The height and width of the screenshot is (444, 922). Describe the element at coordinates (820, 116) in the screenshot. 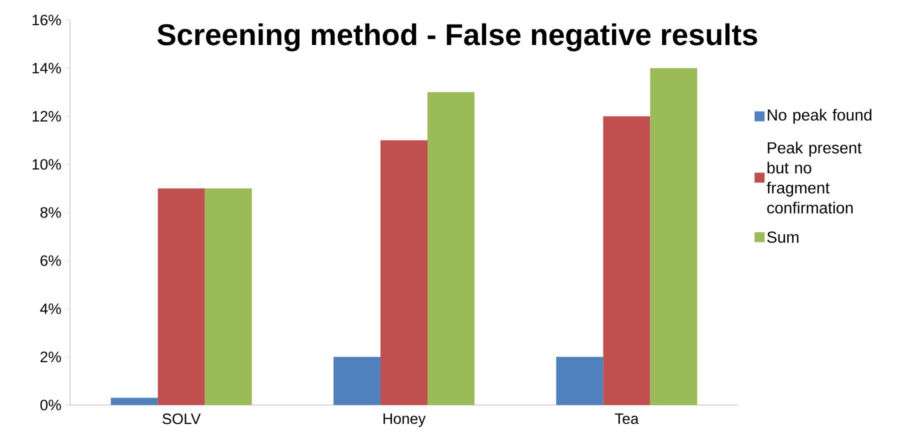

I see `legend-label: No peak found` at that location.